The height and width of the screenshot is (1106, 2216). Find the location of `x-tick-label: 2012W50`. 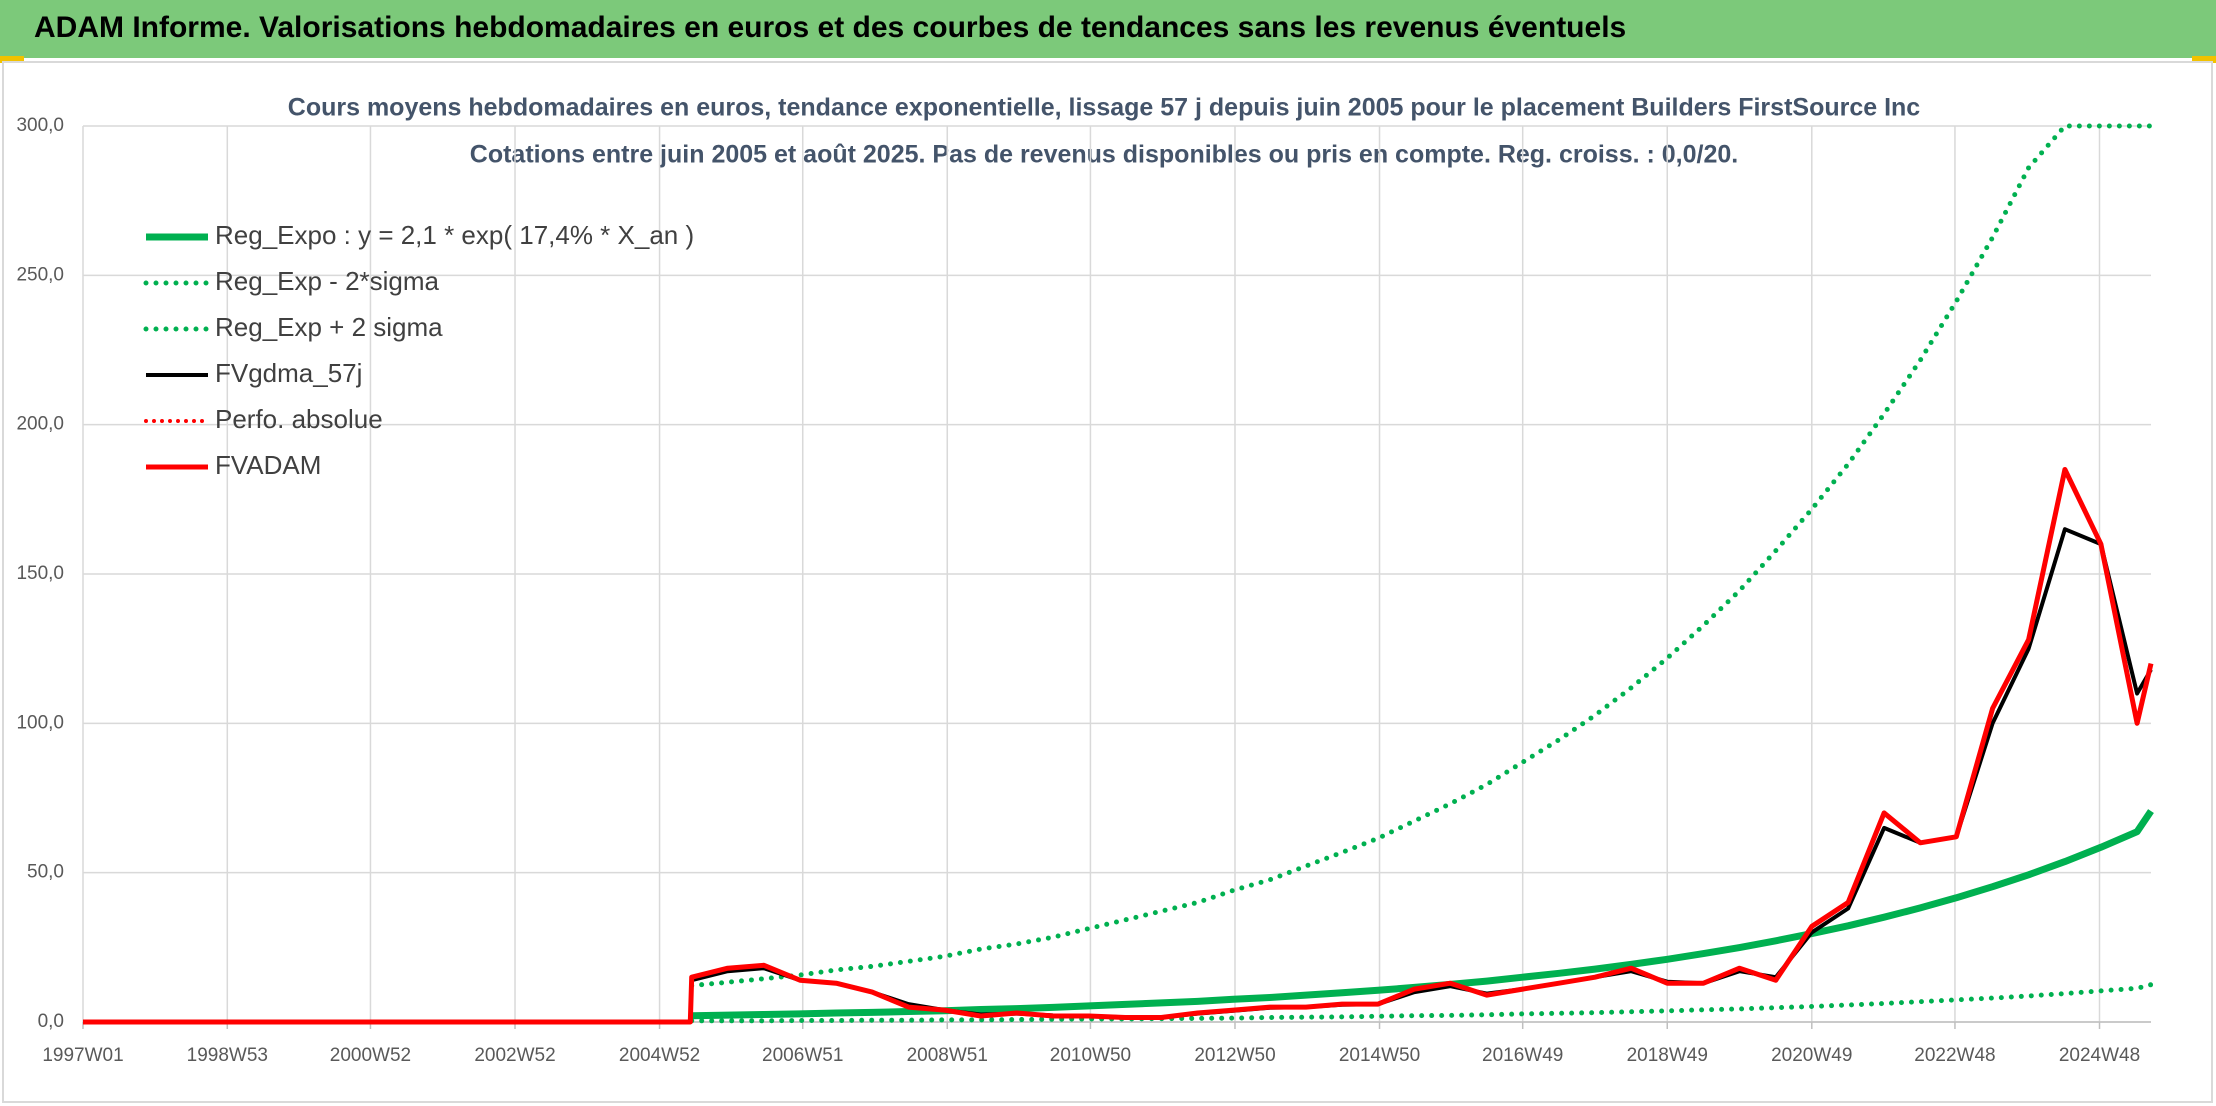

x-tick-label: 2012W50 is located at coordinates (1234, 1055).